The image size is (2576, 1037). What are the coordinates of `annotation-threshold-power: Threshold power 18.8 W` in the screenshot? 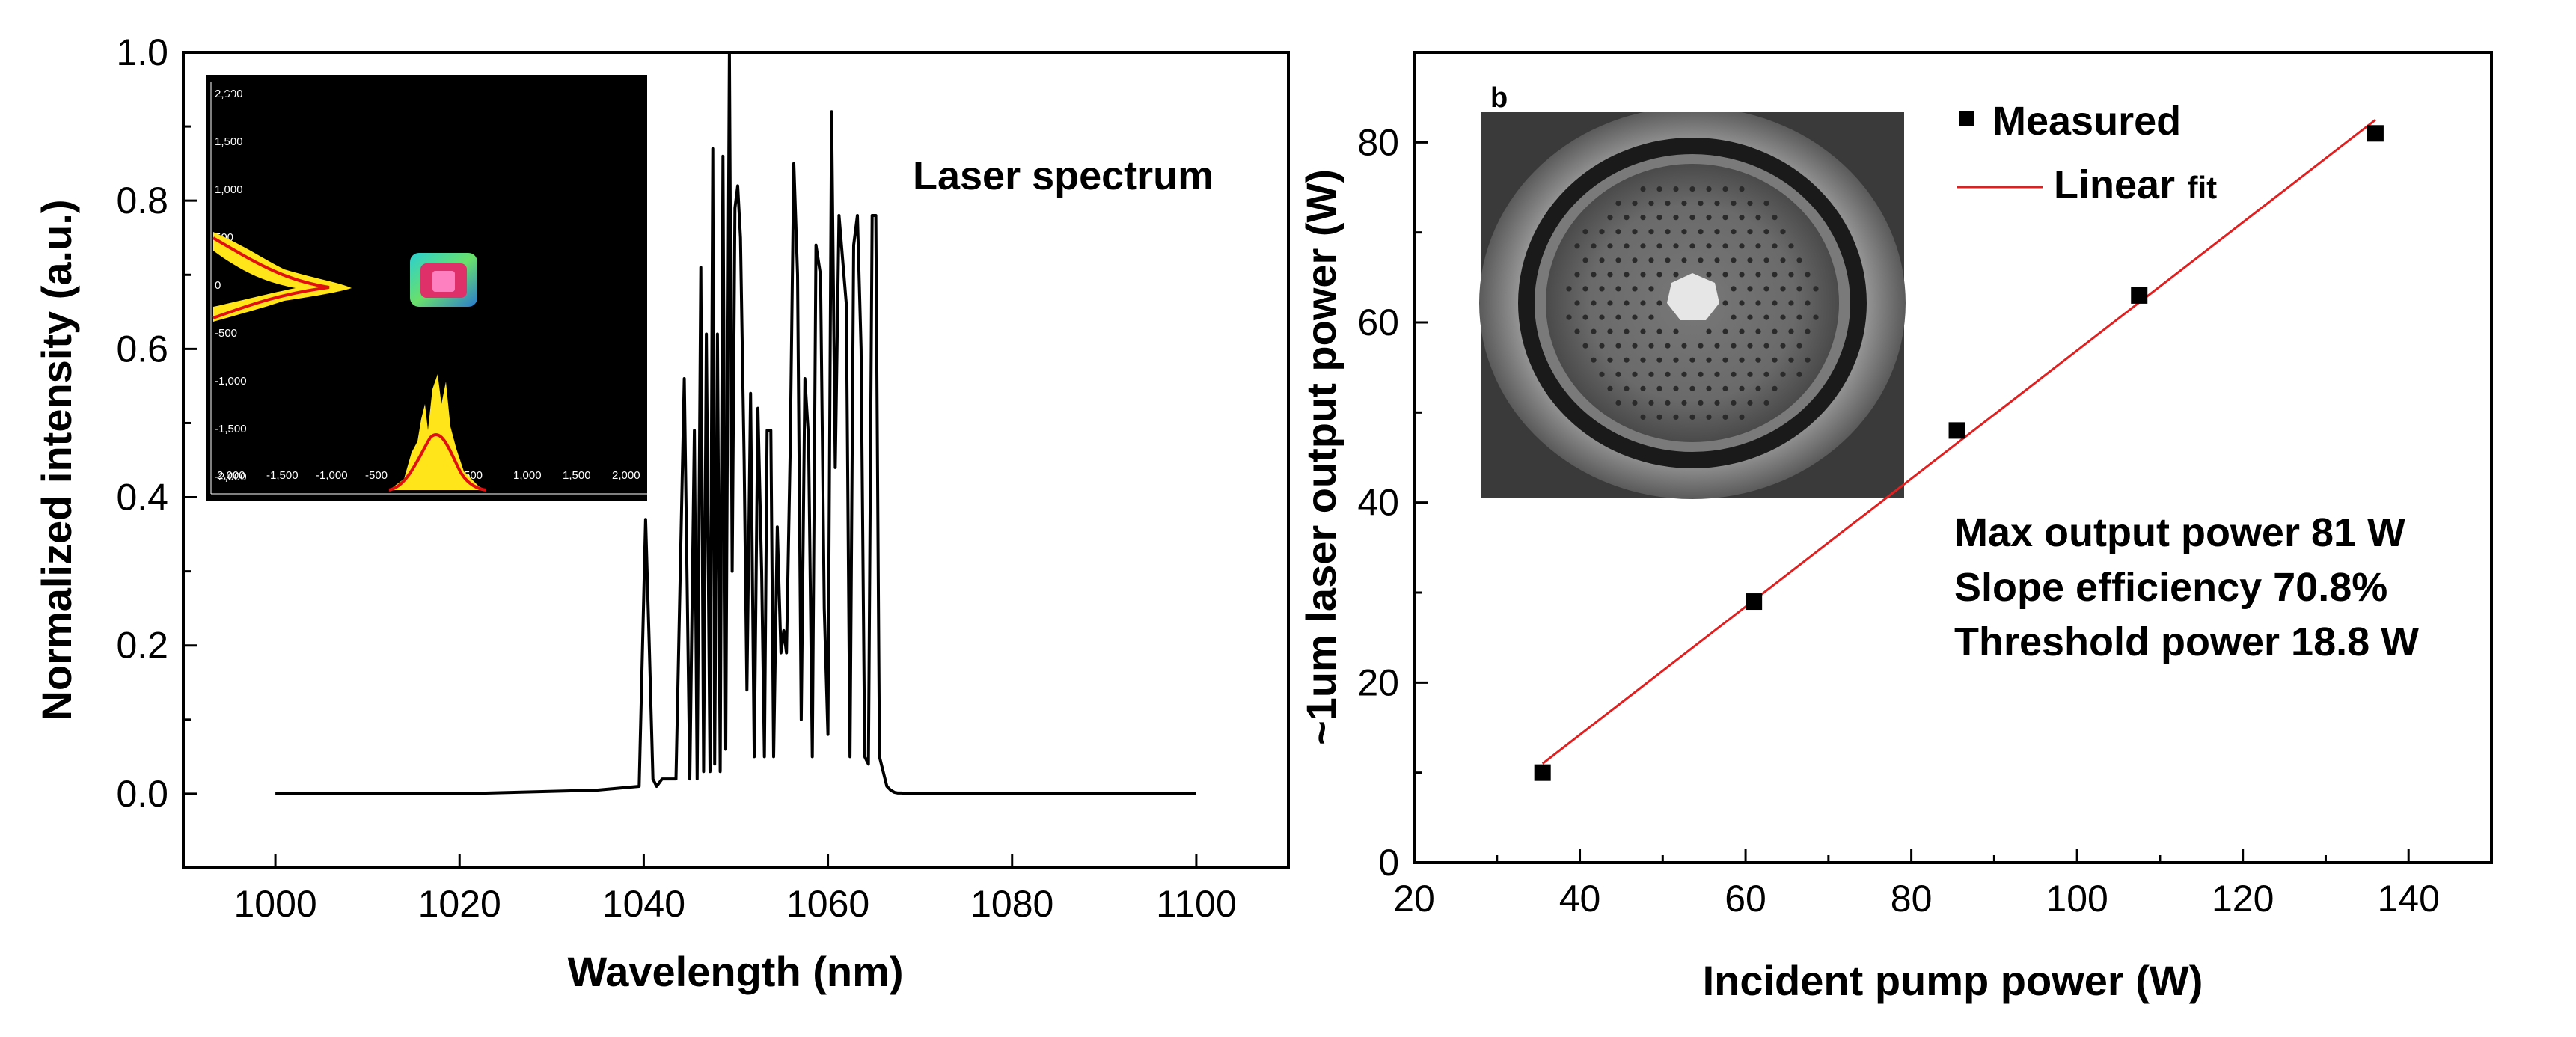 It's located at (2186, 642).